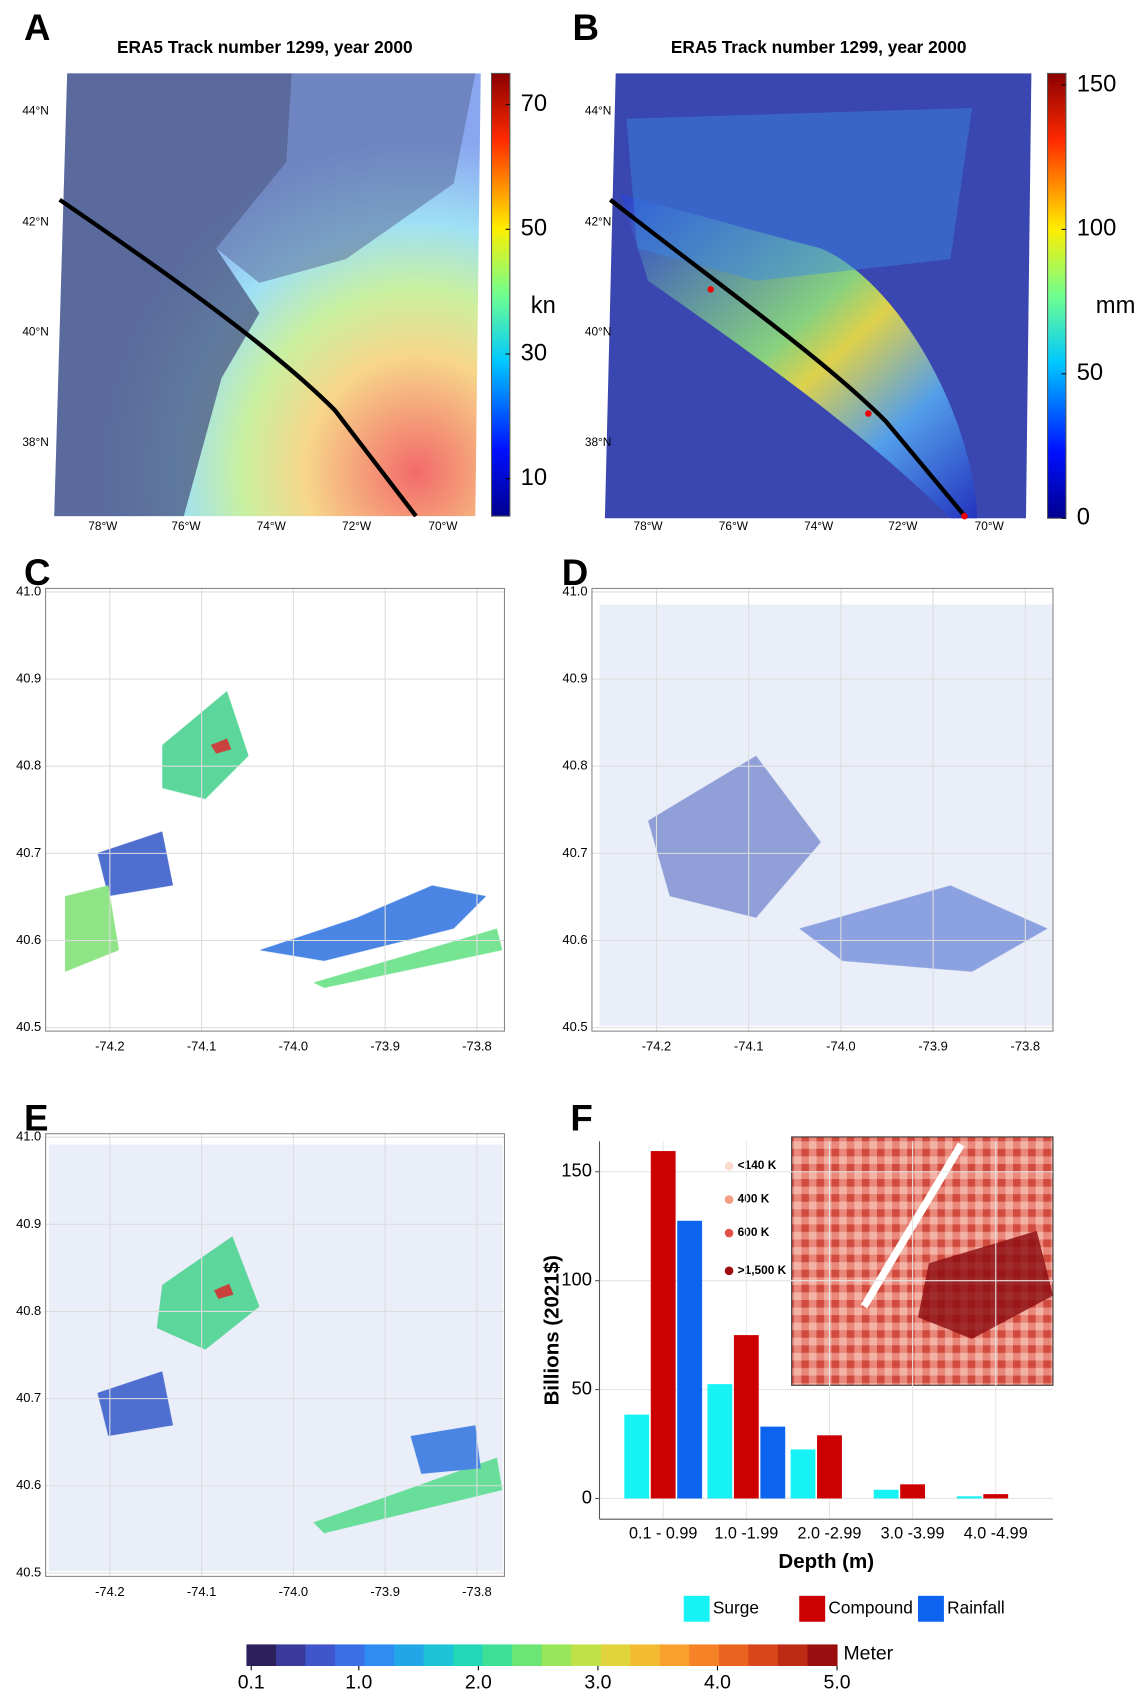 This screenshot has height=1693, width=1145. I want to click on inset-legend-label: >1,500 K, so click(762, 1270).